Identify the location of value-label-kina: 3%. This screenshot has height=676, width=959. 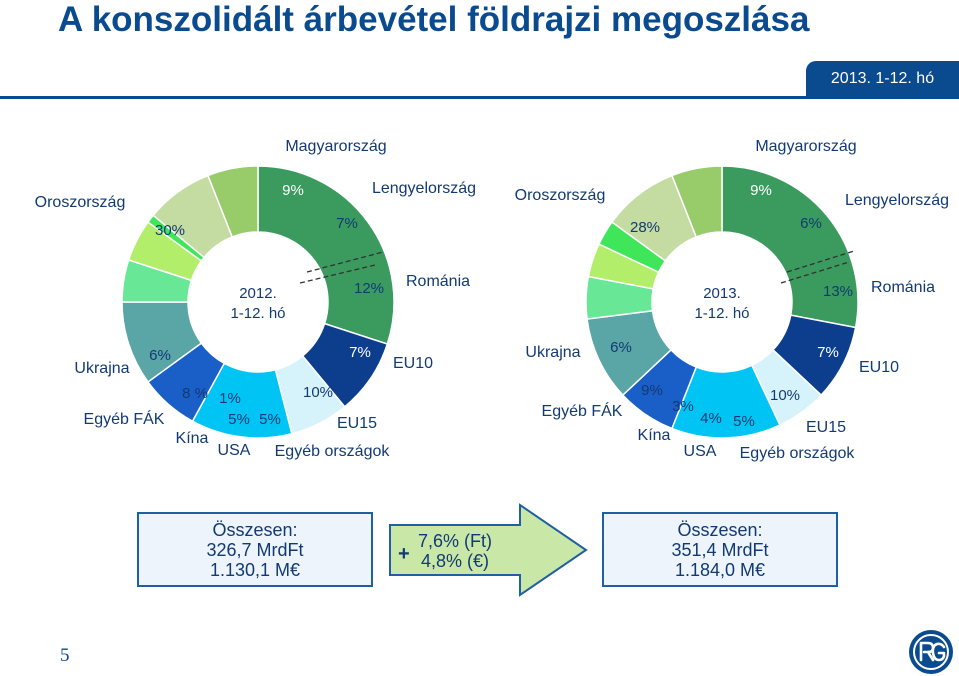
(683, 406).